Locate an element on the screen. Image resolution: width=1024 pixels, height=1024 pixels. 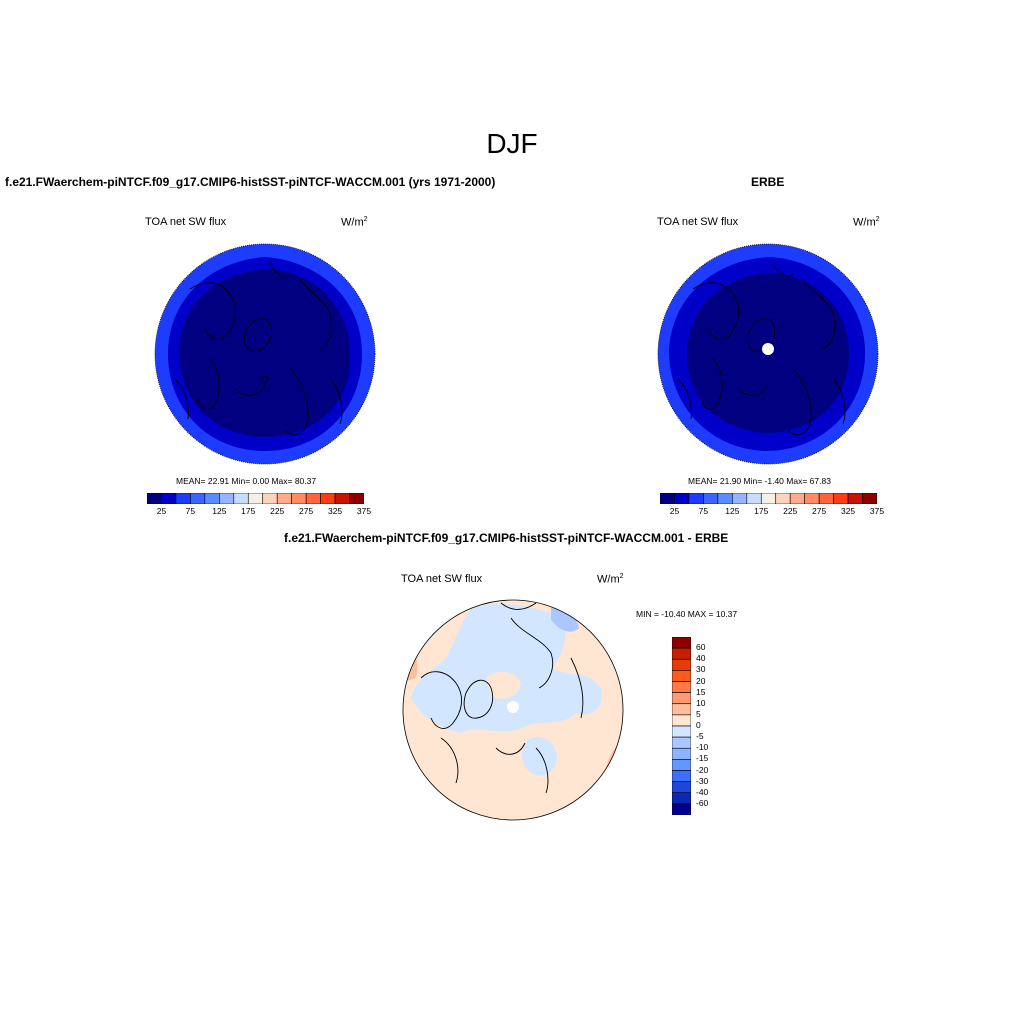
obs-colorbar-tick: 275 is located at coordinates (819, 511).